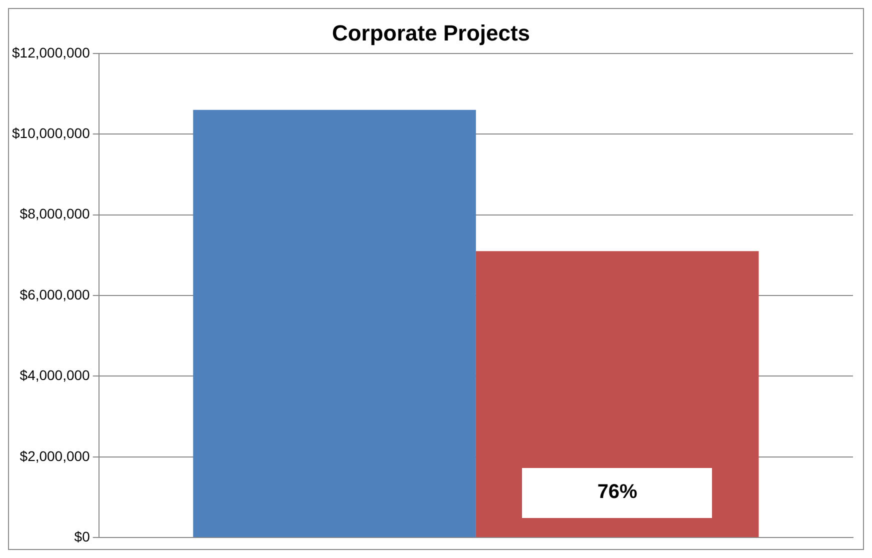 The width and height of the screenshot is (872, 558). What do you see at coordinates (55, 214) in the screenshot?
I see `y-tick-label: $8,000,000` at bounding box center [55, 214].